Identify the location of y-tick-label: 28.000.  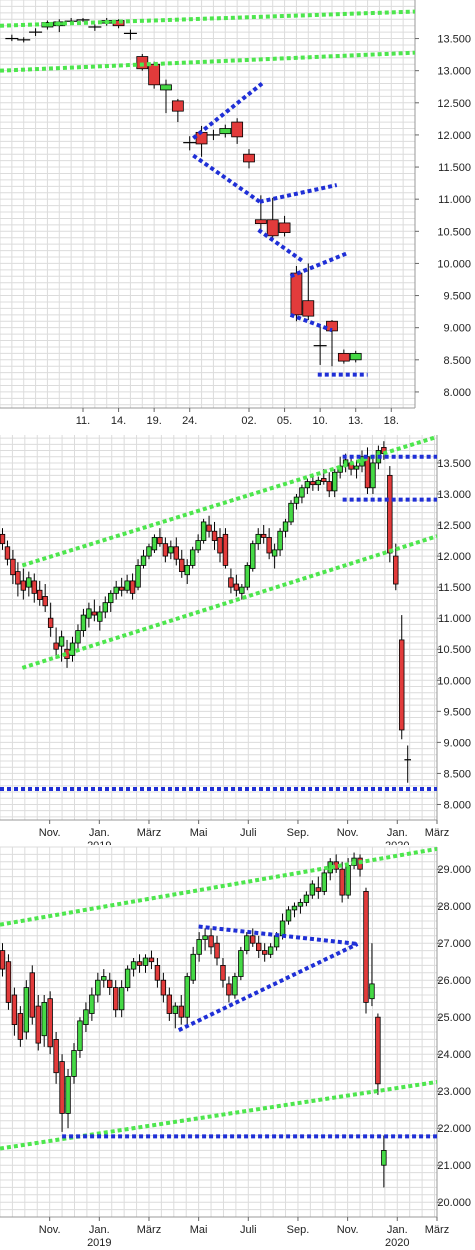
(454, 907).